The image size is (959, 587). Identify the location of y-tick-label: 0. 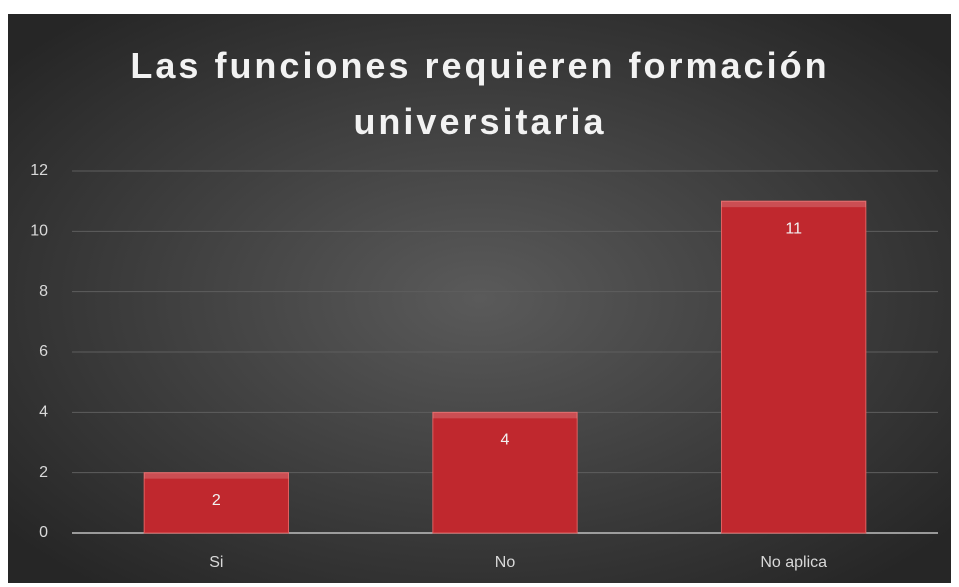
(43, 532).